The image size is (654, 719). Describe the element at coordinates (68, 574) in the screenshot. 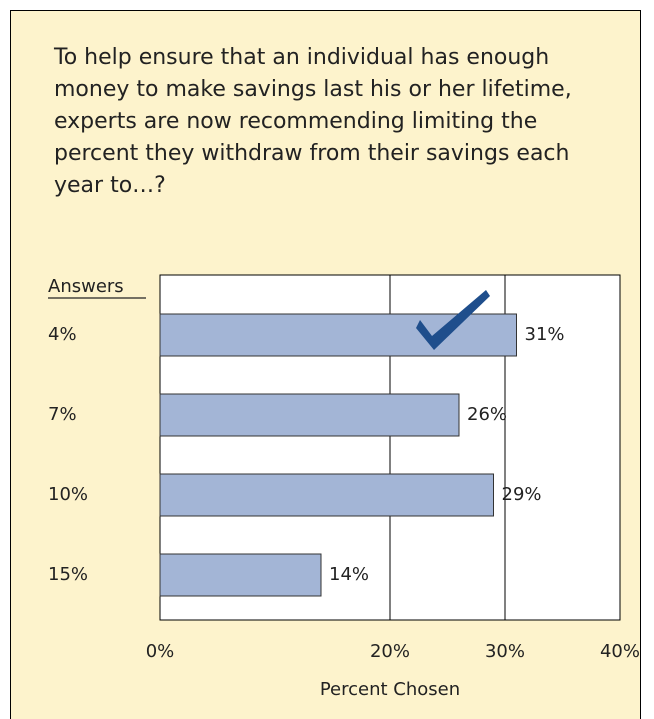

I see `category-label: 15%` at that location.